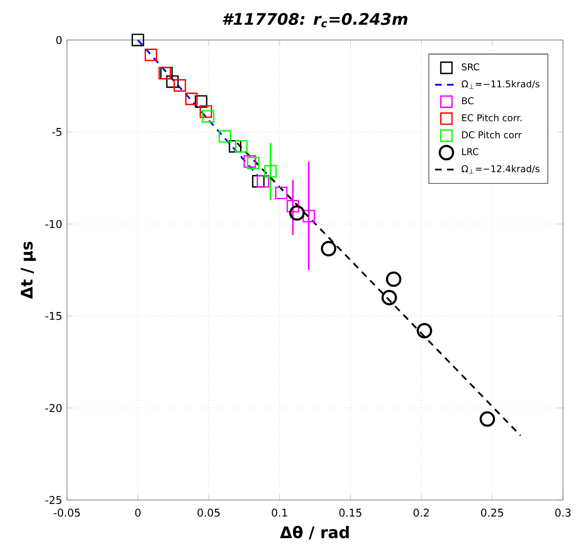 Image resolution: width=585 pixels, height=544 pixels. What do you see at coordinates (59, 40) in the screenshot?
I see `y-tick-label: 0` at bounding box center [59, 40].